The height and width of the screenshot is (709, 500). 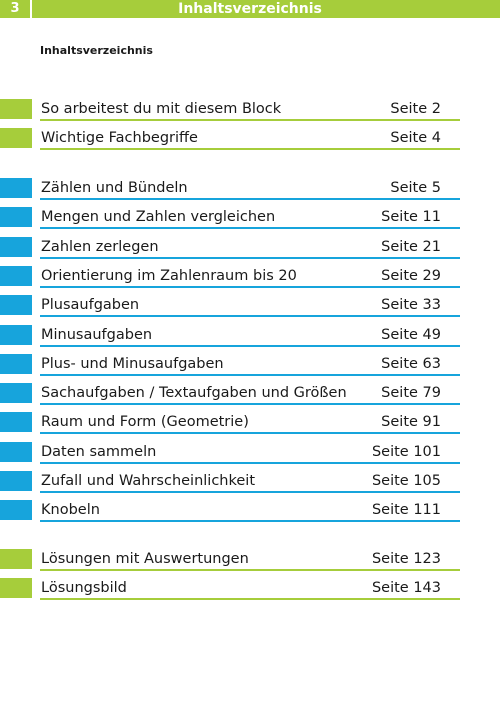 What do you see at coordinates (406, 588) in the screenshot?
I see `toc-entry-page: Seite 143` at bounding box center [406, 588].